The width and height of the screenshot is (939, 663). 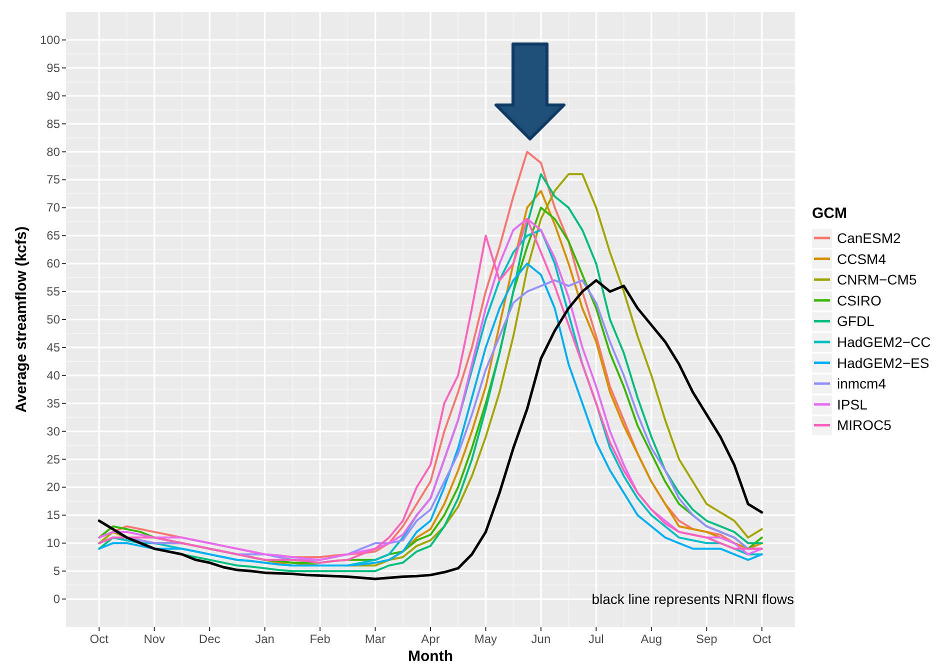 What do you see at coordinates (50, 39) in the screenshot?
I see `y-tick-label: 100` at bounding box center [50, 39].